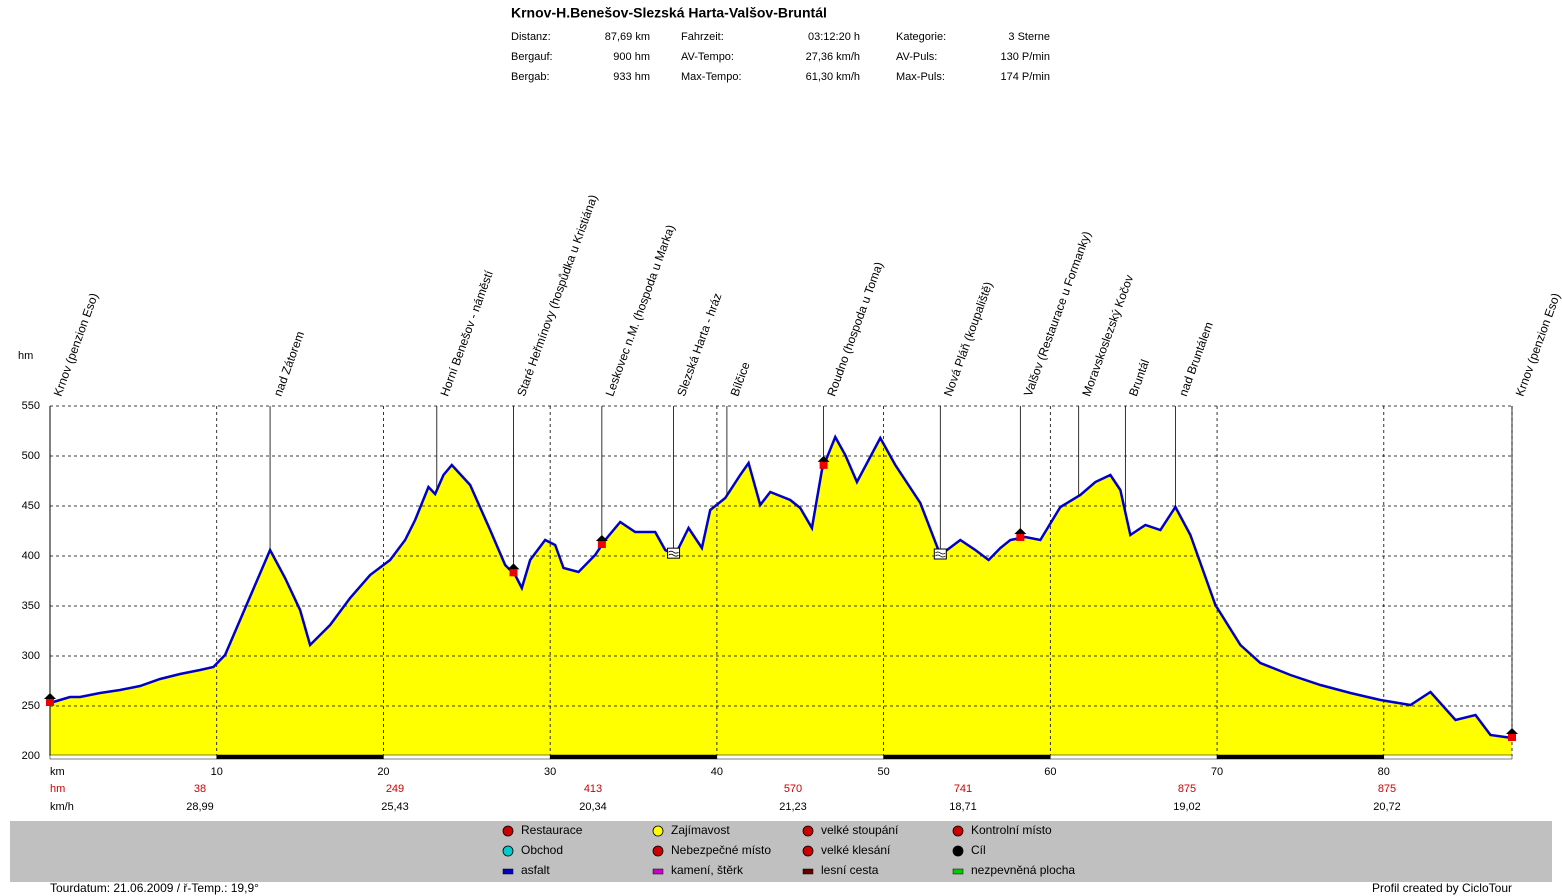 The height and width of the screenshot is (896, 1562). Describe the element at coordinates (639, 310) in the screenshot. I see `waypoint-label: Leskovec n.M. (hospoda u Marka)` at that location.